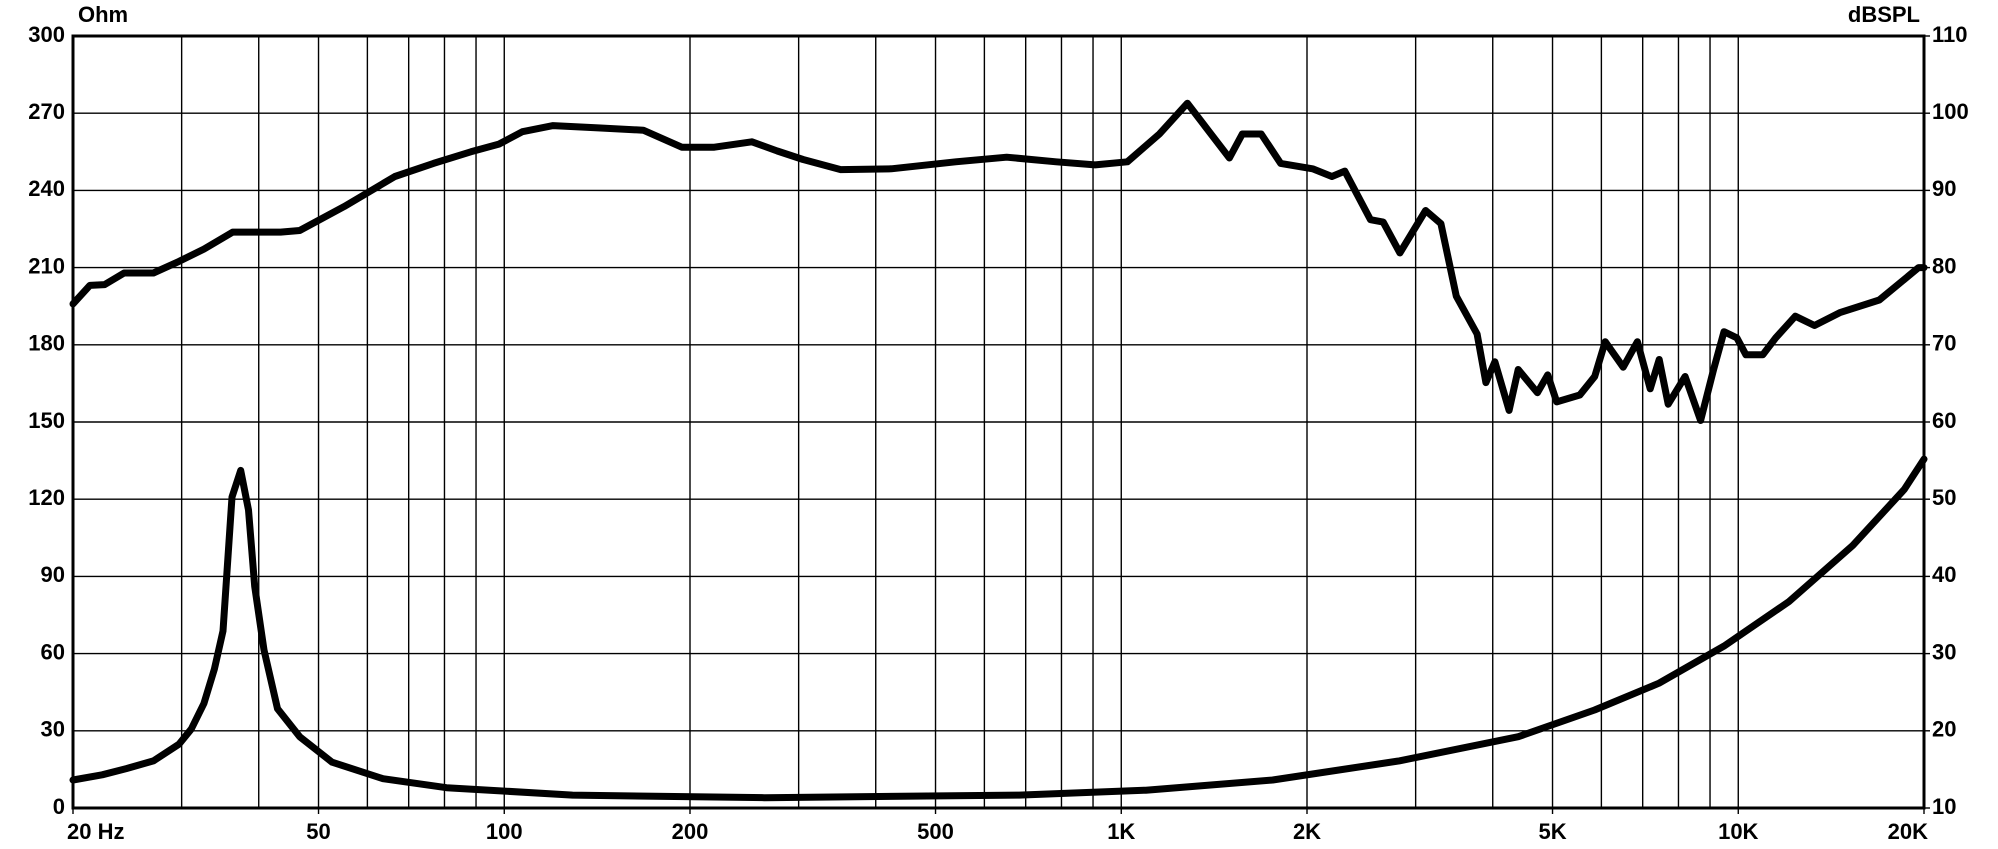  What do you see at coordinates (53, 574) in the screenshot?
I see `y-tick-label: 90` at bounding box center [53, 574].